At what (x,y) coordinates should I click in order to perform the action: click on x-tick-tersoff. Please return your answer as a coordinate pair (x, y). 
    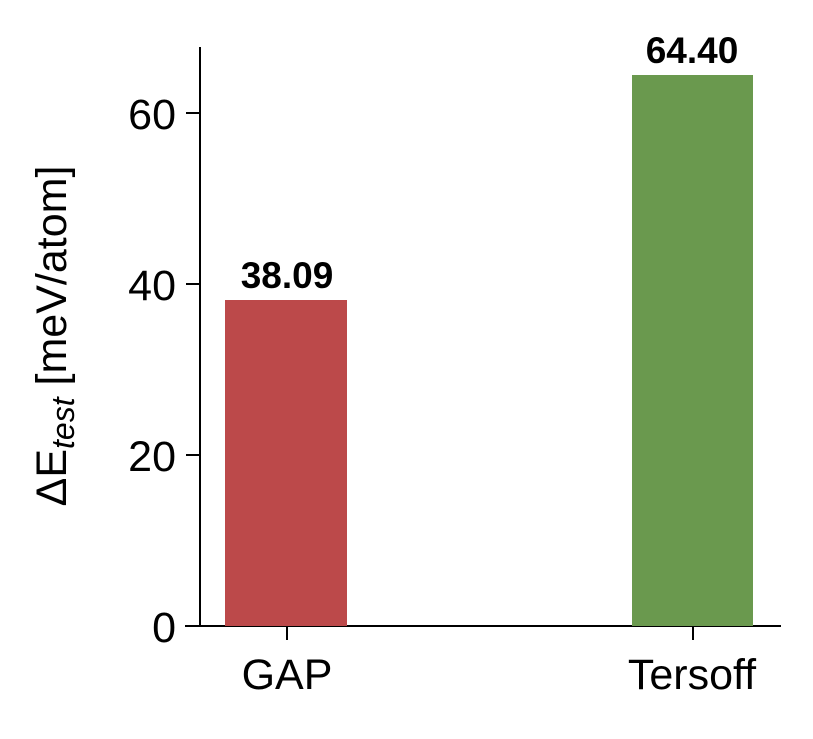
    Looking at the image, I should click on (693, 633).